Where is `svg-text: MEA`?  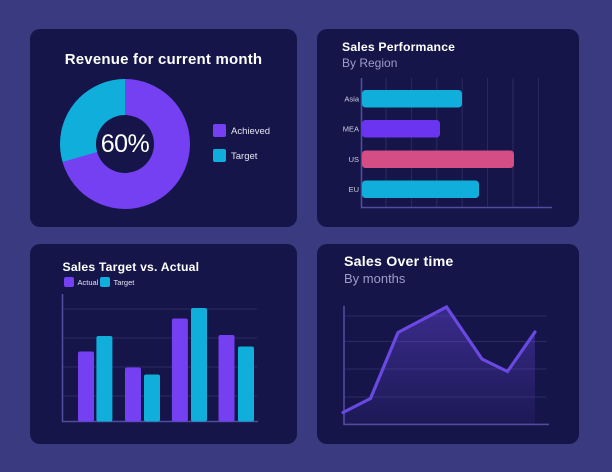
svg-text: MEA is located at coordinates (351, 129).